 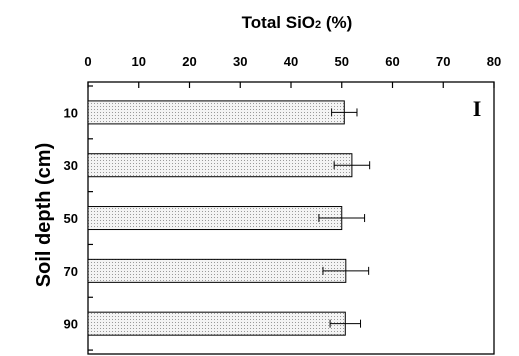 What do you see at coordinates (87, 61) in the screenshot?
I see `x-tick-label: 0` at bounding box center [87, 61].